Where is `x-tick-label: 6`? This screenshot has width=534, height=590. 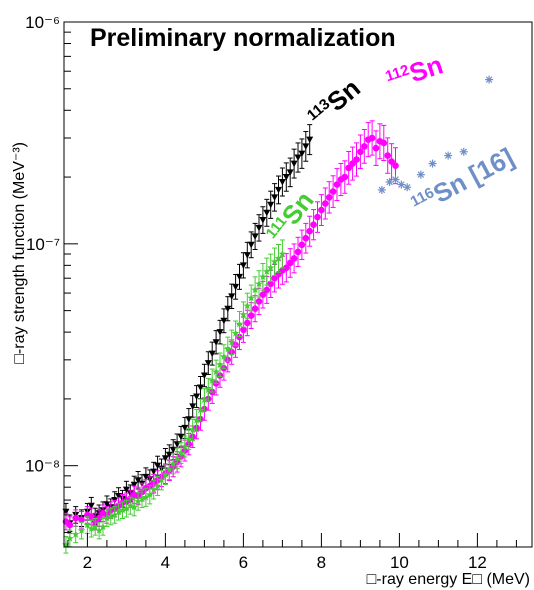
x-tick-label: 6 is located at coordinates (243, 562).